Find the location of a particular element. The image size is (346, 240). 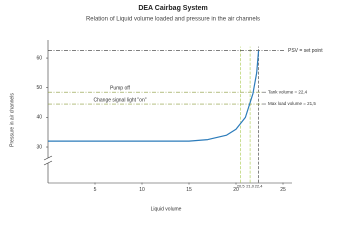

x-tick-label: 25 is located at coordinates (283, 190).